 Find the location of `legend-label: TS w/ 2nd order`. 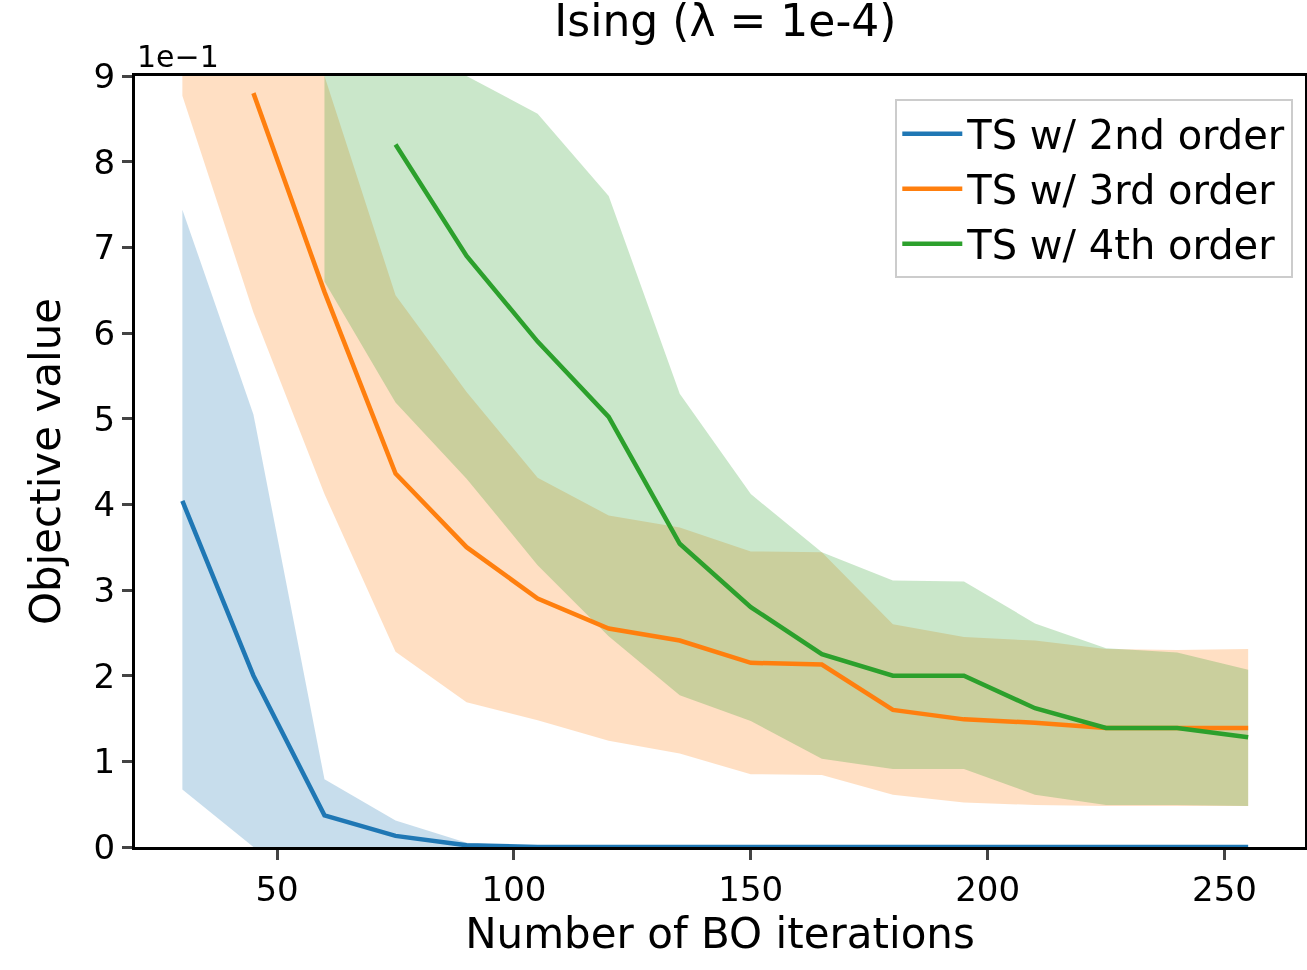

legend-label: TS w/ 2nd order is located at coordinates (1125, 135).